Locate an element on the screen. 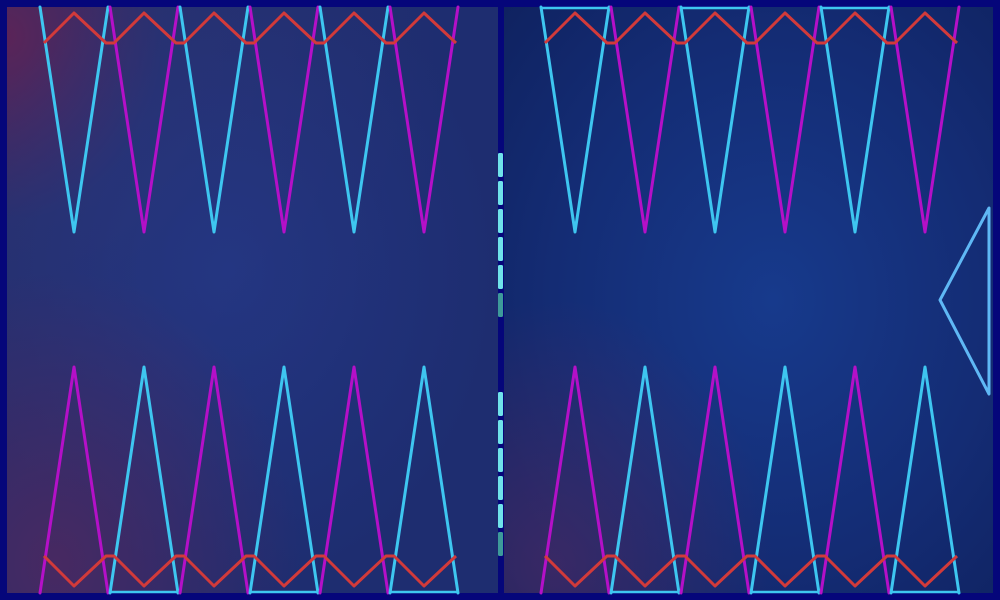  triangle-left-icon is located at coordinates (964, 301).